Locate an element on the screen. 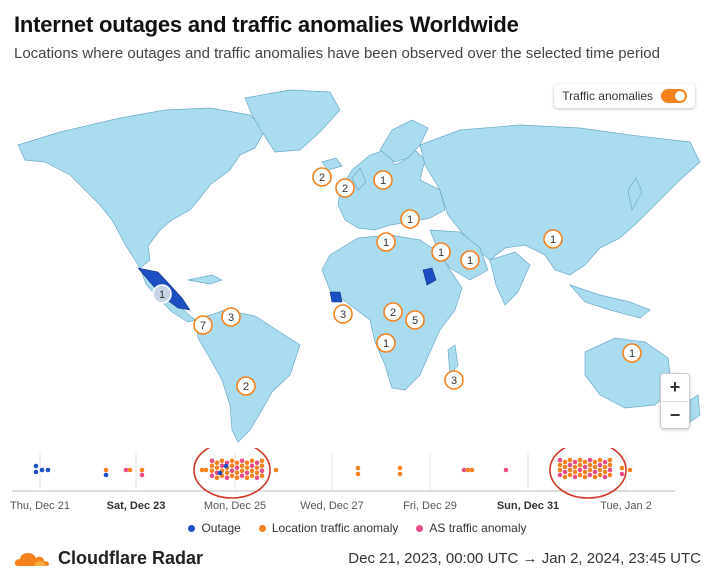 This screenshot has width=715, height=572. legend-item-as-anomaly: AS traffic anomaly is located at coordinates (471, 528).